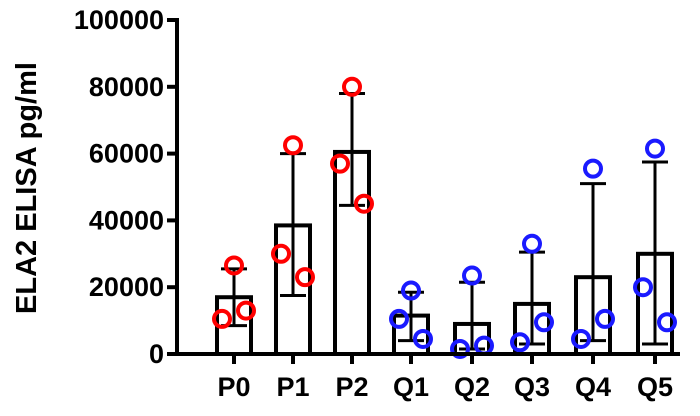 Image resolution: width=700 pixels, height=416 pixels. I want to click on x-axis: P0 P1 P2 Q1 Q2 Q3 Q4 Q5, so click(427, 377).